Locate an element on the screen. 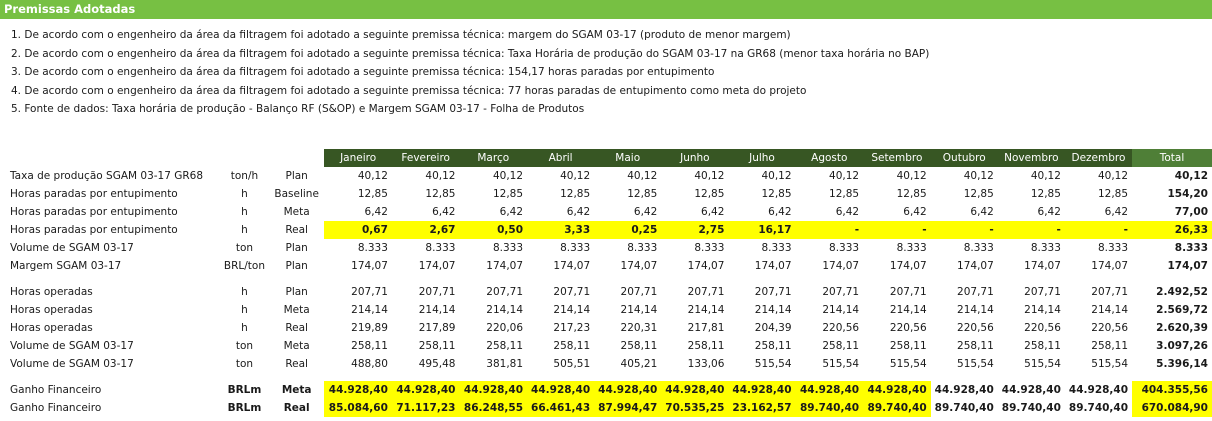  month-header: Dezembro is located at coordinates (1098, 158).